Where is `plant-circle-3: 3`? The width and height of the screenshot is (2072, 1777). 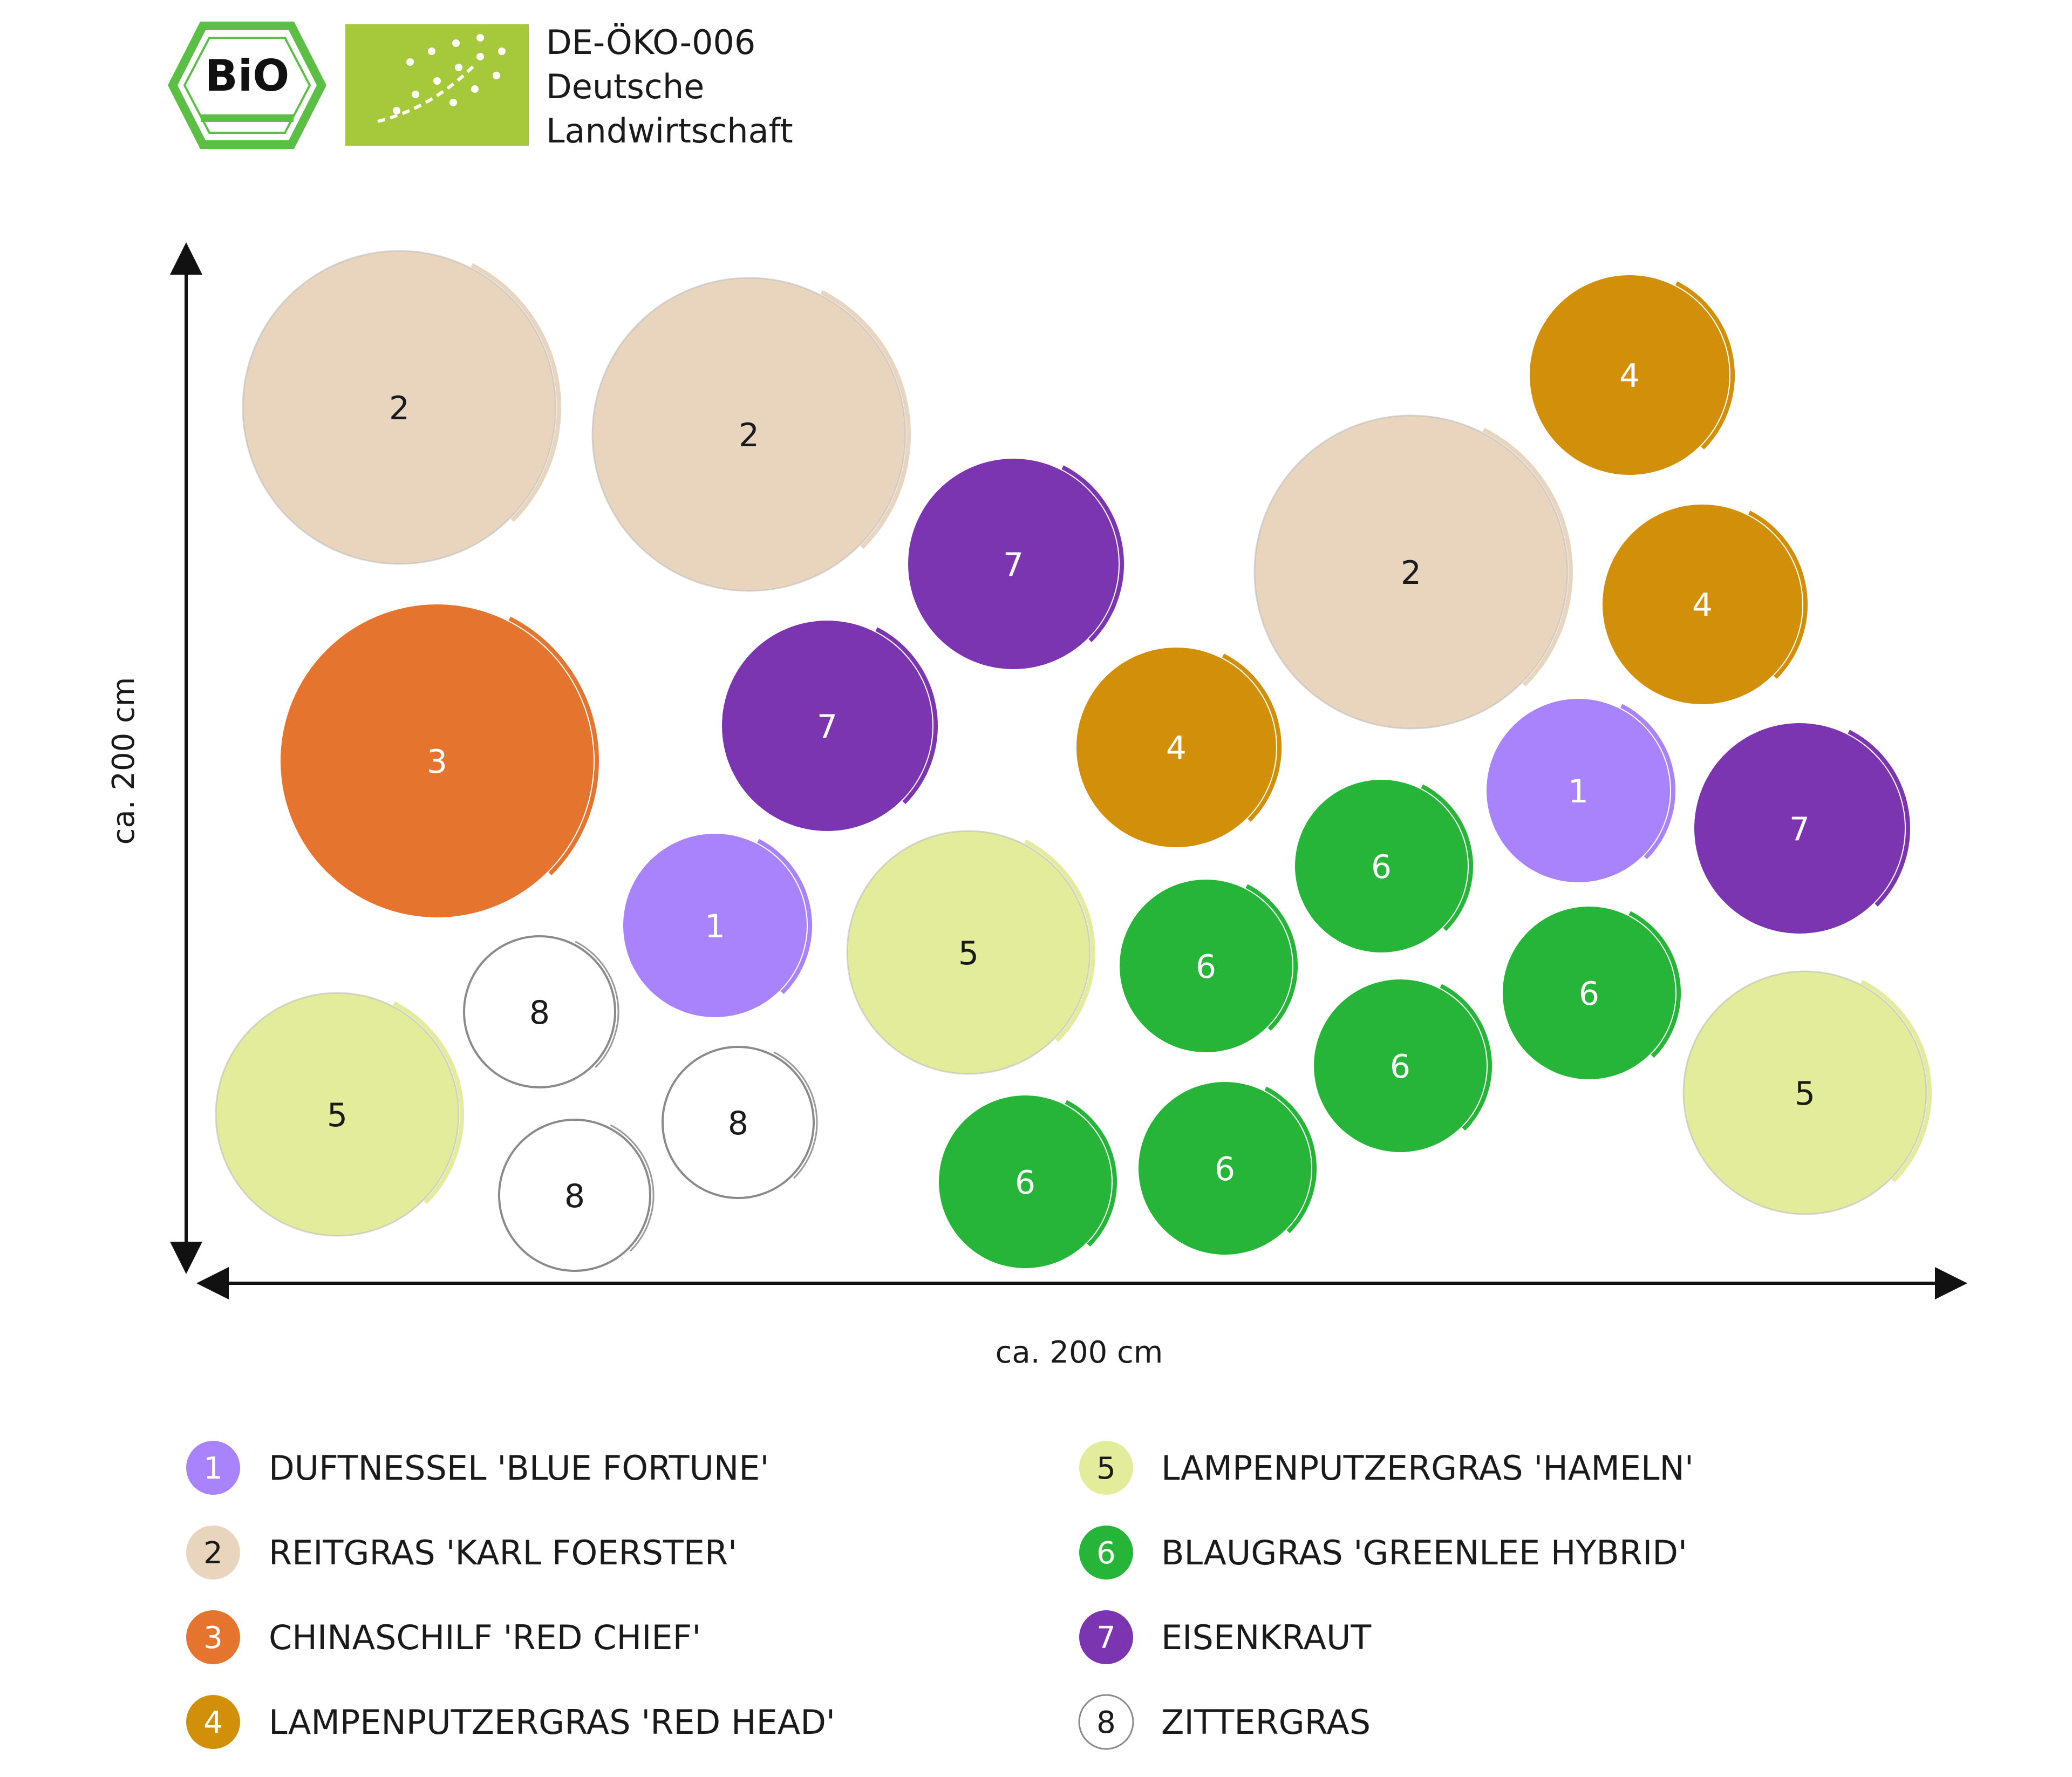
plant-circle-3: 3 is located at coordinates (440, 760).